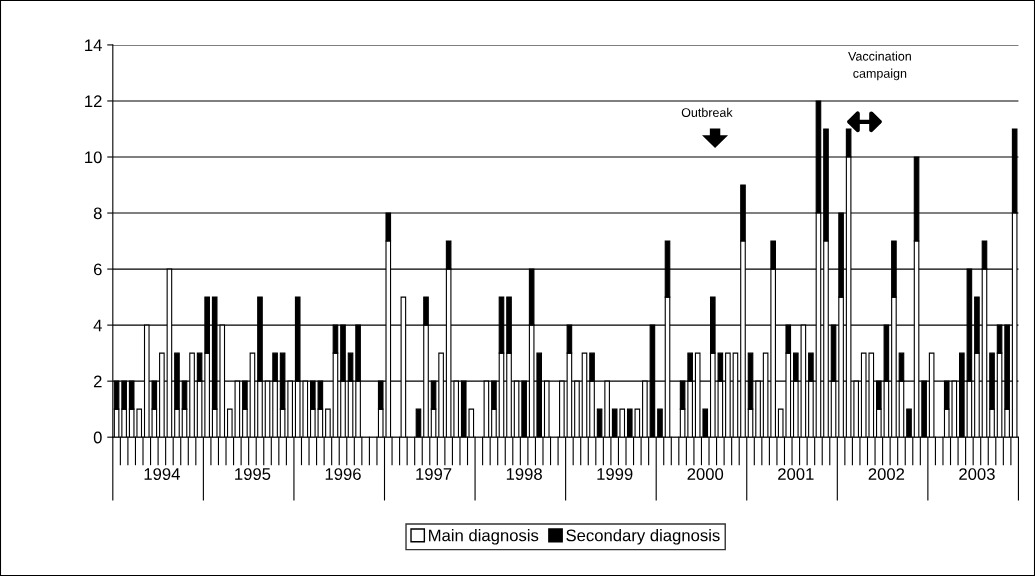  What do you see at coordinates (253, 474) in the screenshot?
I see `x-tick-label: 1995` at bounding box center [253, 474].